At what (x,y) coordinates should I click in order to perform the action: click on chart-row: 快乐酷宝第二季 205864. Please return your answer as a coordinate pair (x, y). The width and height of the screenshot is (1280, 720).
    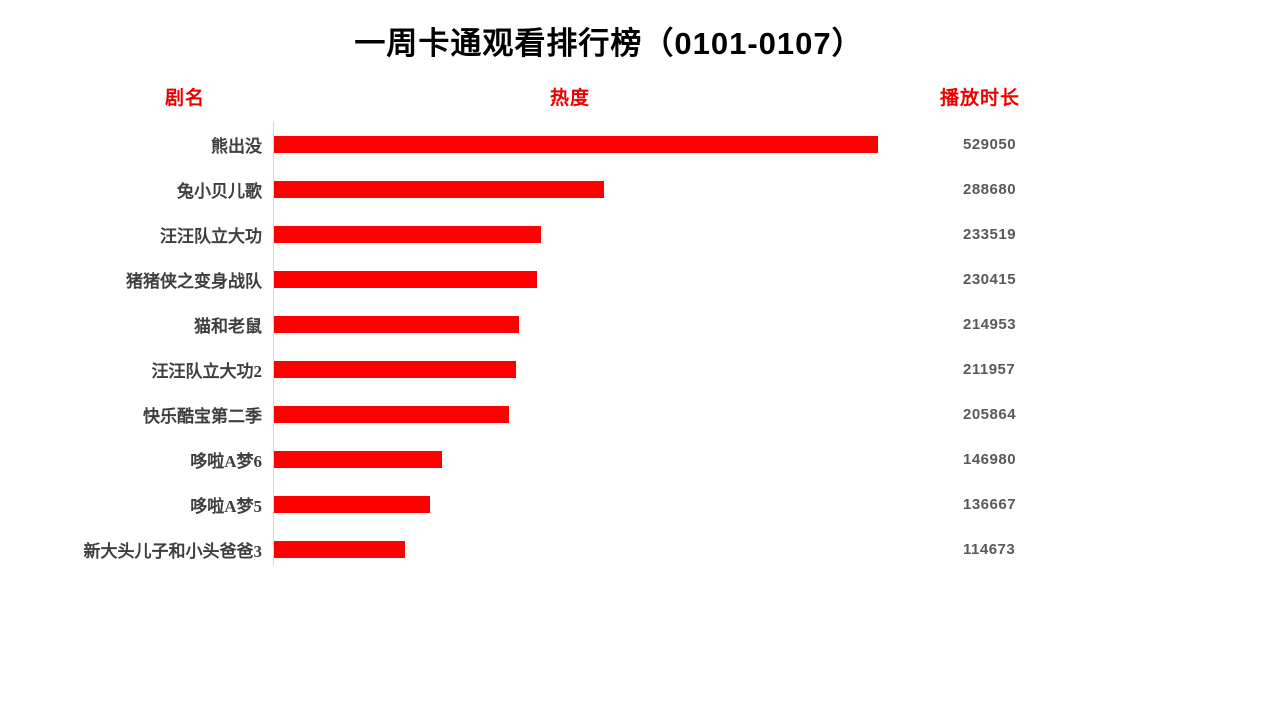
    Looking at the image, I should click on (640, 414).